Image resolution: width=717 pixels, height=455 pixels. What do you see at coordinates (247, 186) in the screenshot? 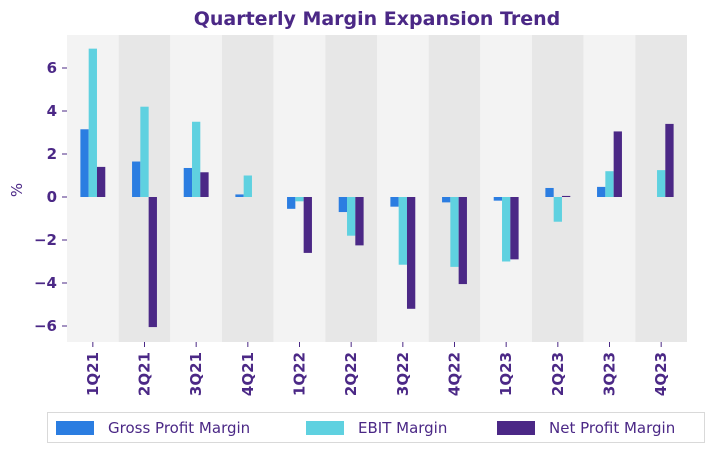
I see `bar-ebit-margin-4q21` at bounding box center [247, 186].